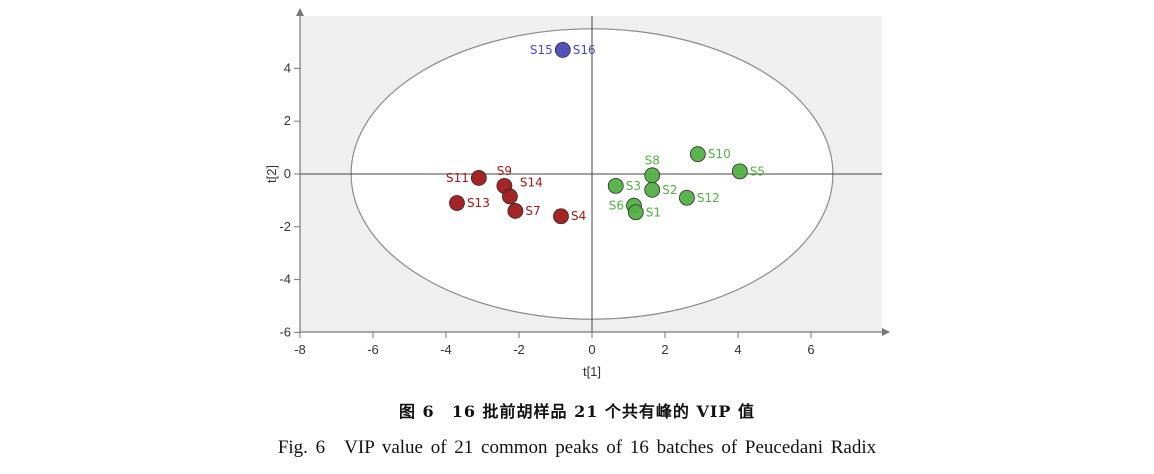 The height and width of the screenshot is (474, 1154). Describe the element at coordinates (478, 178) in the screenshot. I see `data-point-s11` at that location.